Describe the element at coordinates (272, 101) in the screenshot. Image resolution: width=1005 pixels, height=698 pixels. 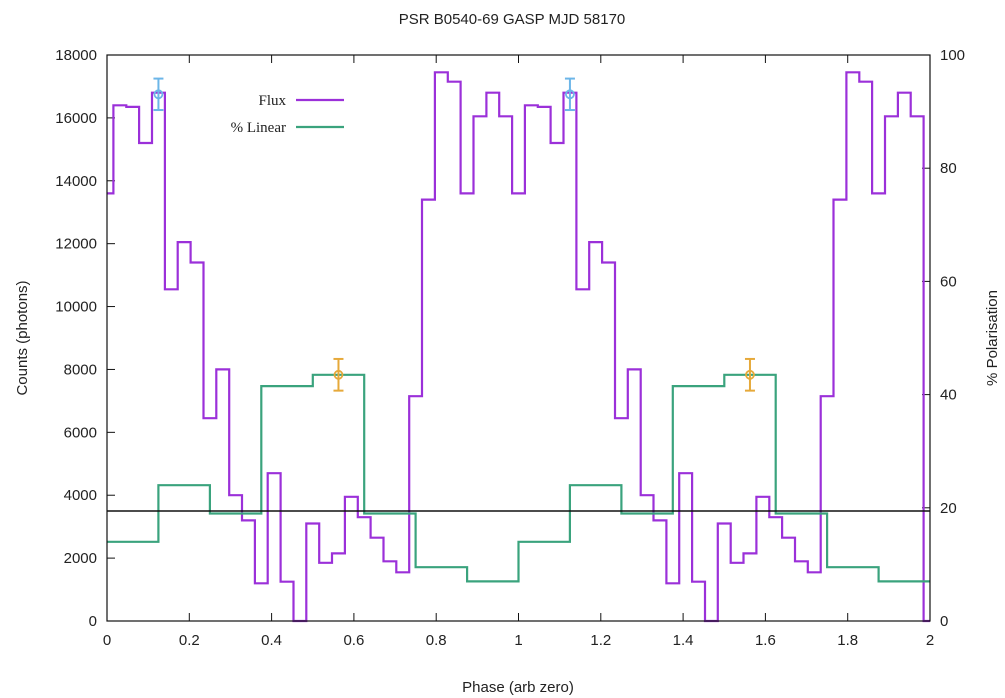
I see `legend-label: Flux` at that location.